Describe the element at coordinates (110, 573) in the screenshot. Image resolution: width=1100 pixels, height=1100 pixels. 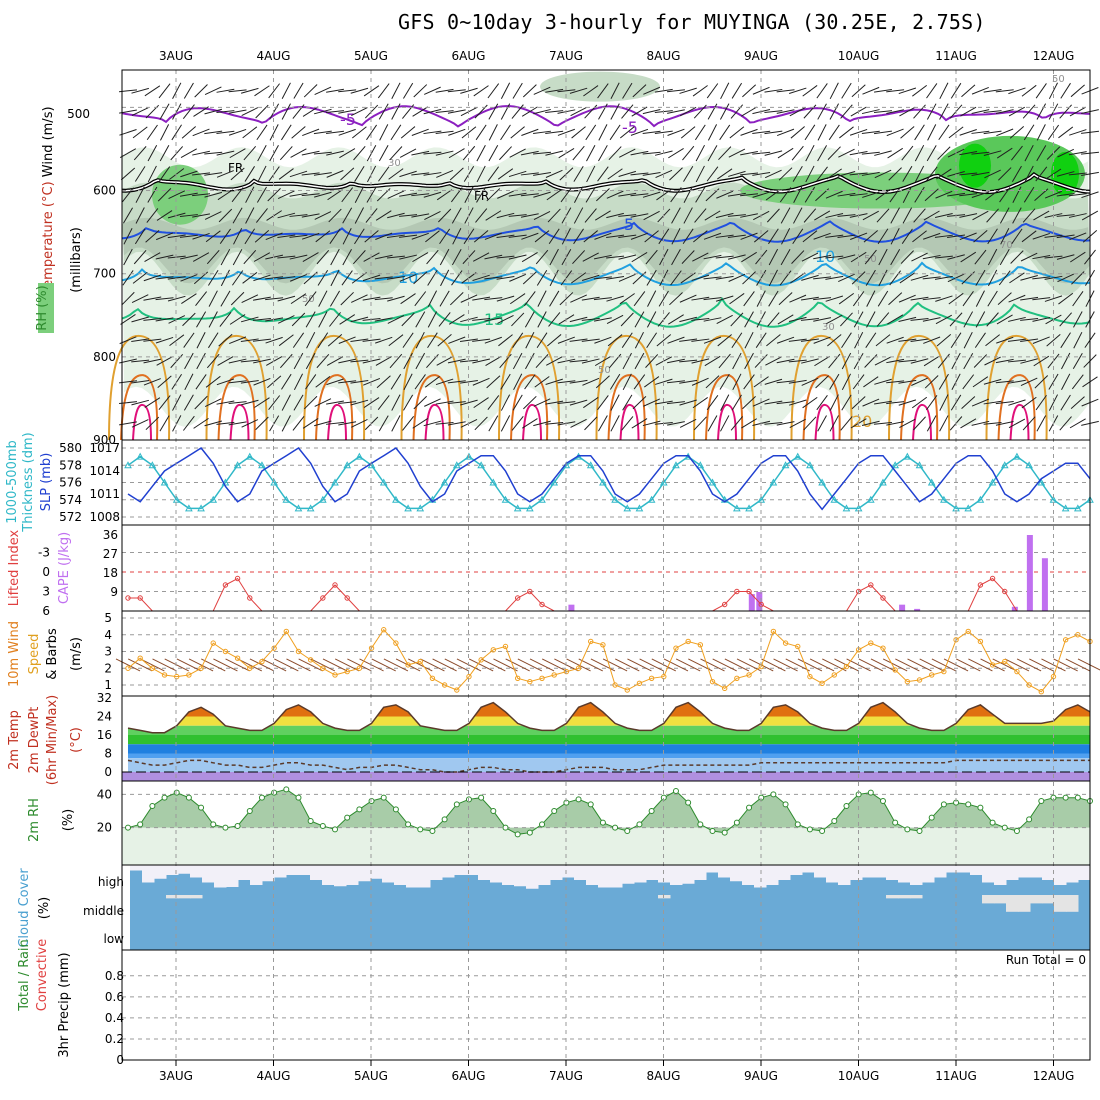
I see `cape-ytick: 18` at that location.